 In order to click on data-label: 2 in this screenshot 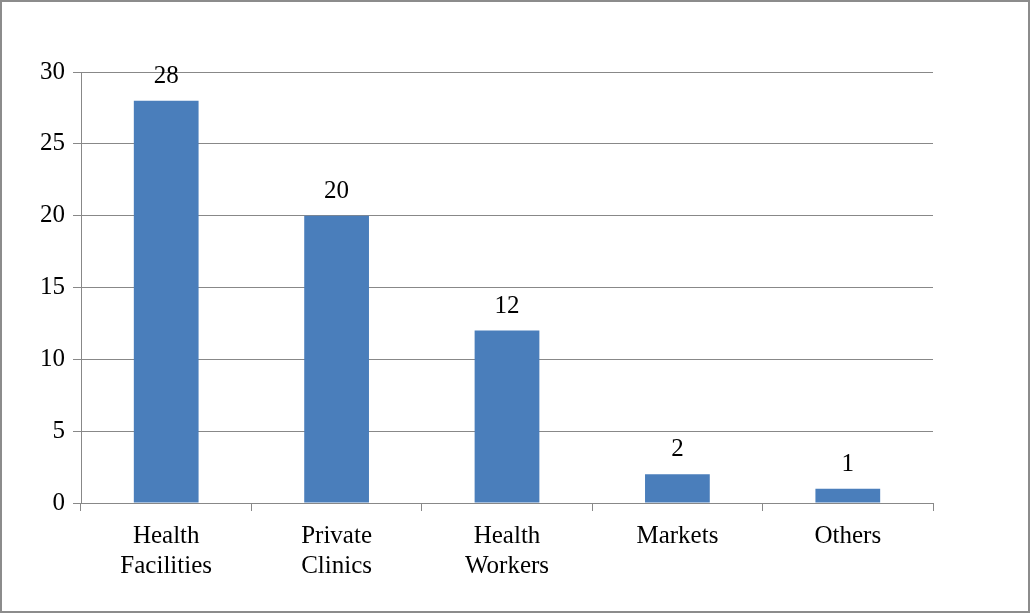, I will do `click(677, 448)`.